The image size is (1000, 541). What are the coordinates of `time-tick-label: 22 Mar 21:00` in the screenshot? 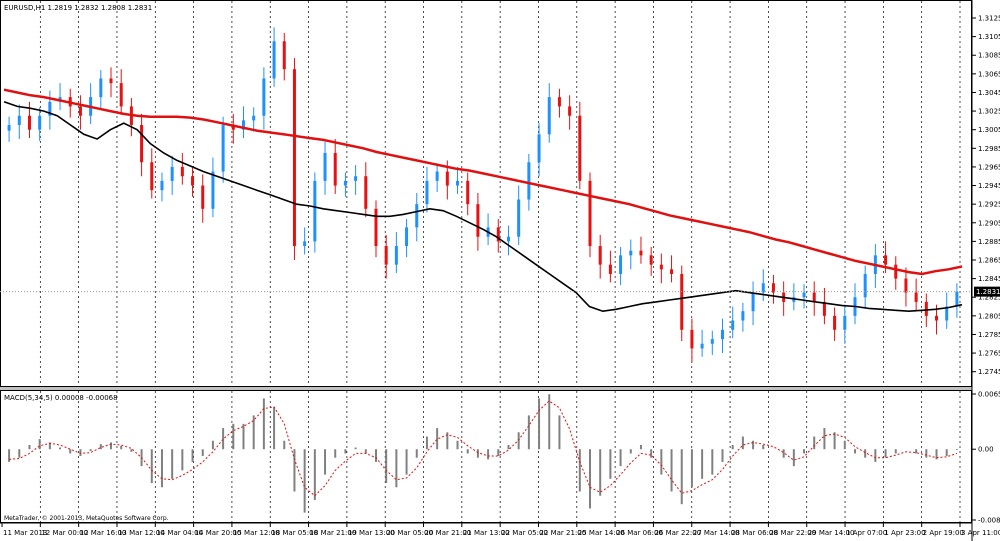 It's located at (562, 533).